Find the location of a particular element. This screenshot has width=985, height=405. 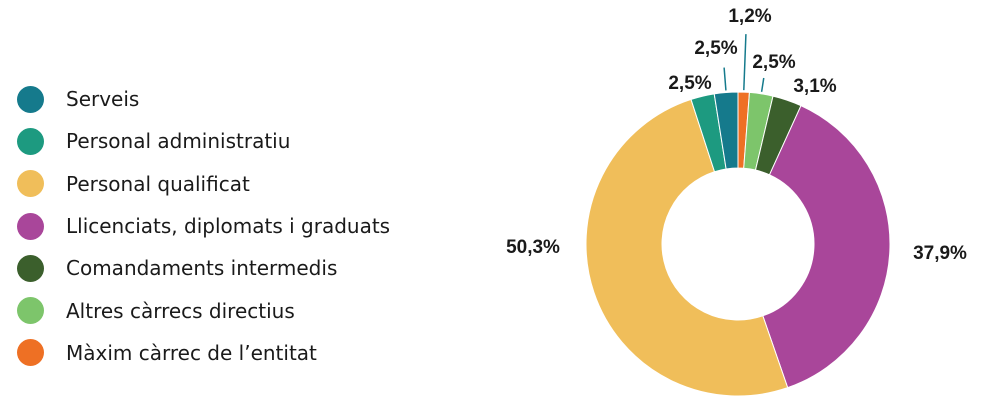

legend-item: Comandaments intermedis is located at coordinates (227, 268).